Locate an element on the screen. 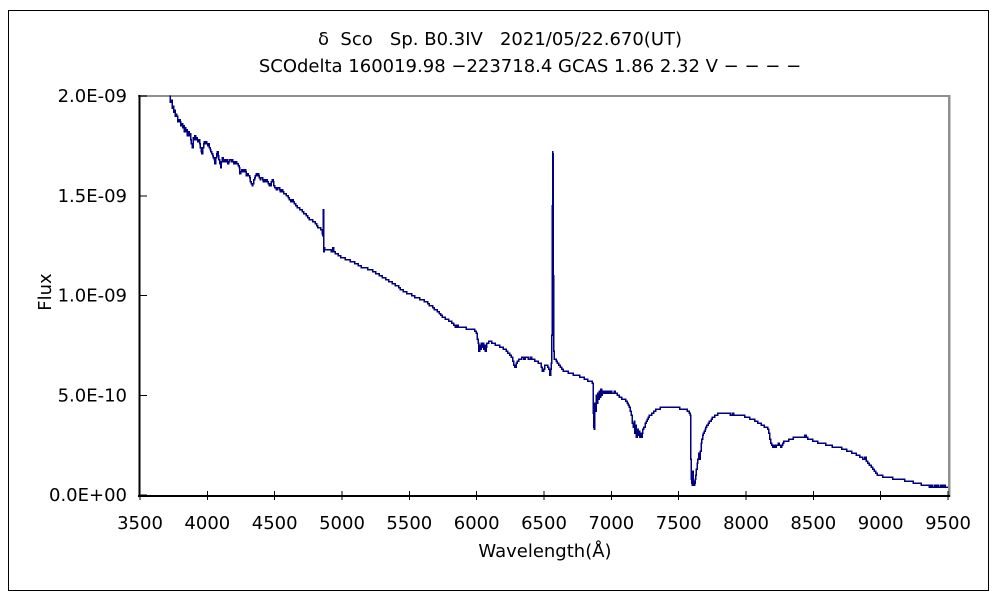 This screenshot has width=1000, height=600. y-tick-label: 0.0E+00 is located at coordinates (88, 495).